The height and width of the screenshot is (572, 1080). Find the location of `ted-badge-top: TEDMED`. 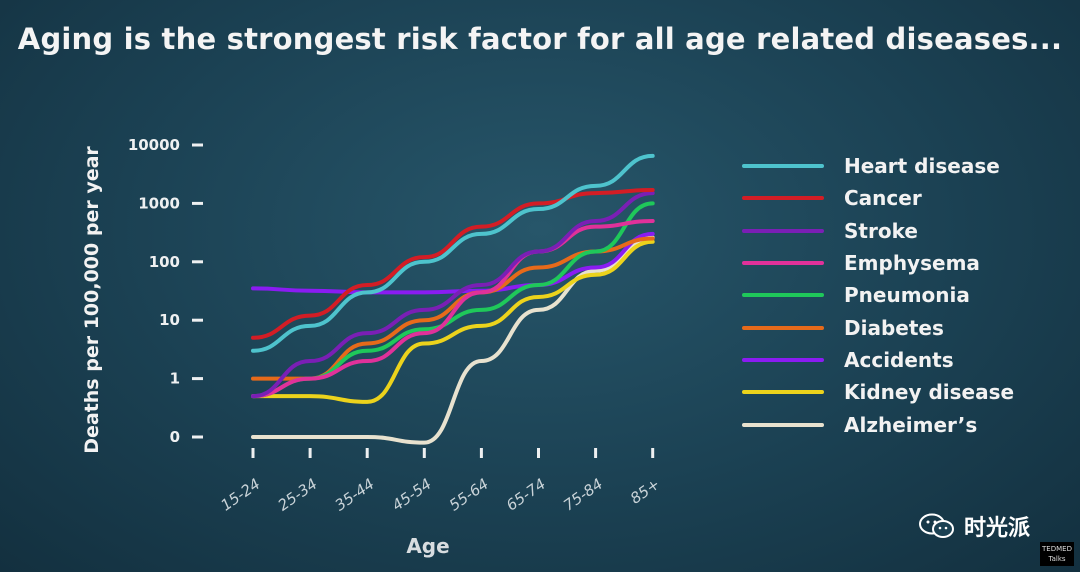

ted-badge-top: TEDMED is located at coordinates (1057, 549).